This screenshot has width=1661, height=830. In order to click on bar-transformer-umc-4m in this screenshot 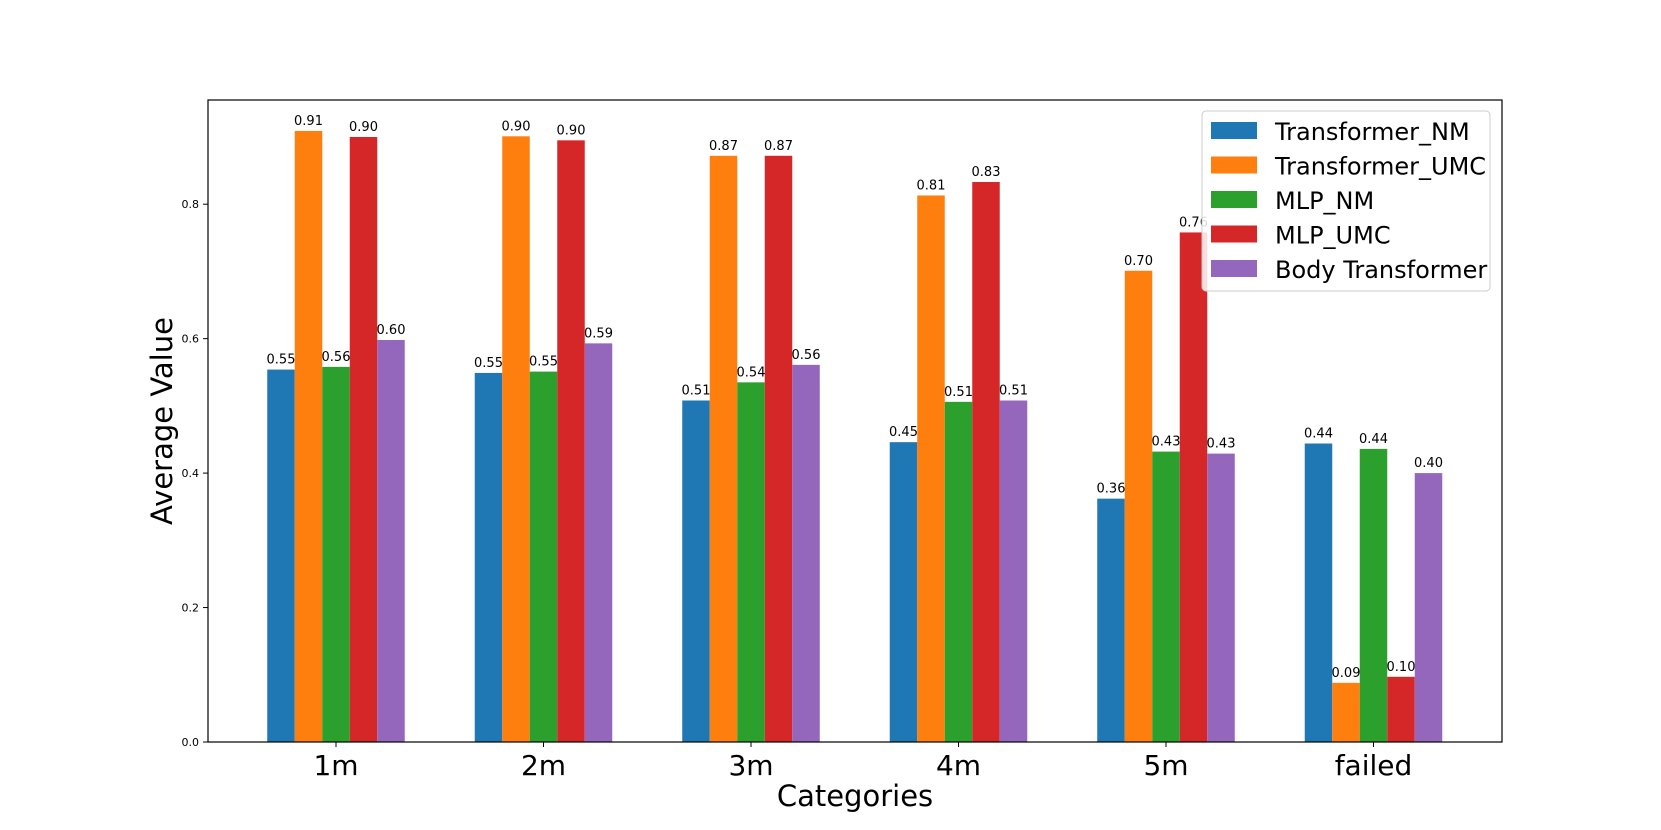, I will do `click(931, 468)`.